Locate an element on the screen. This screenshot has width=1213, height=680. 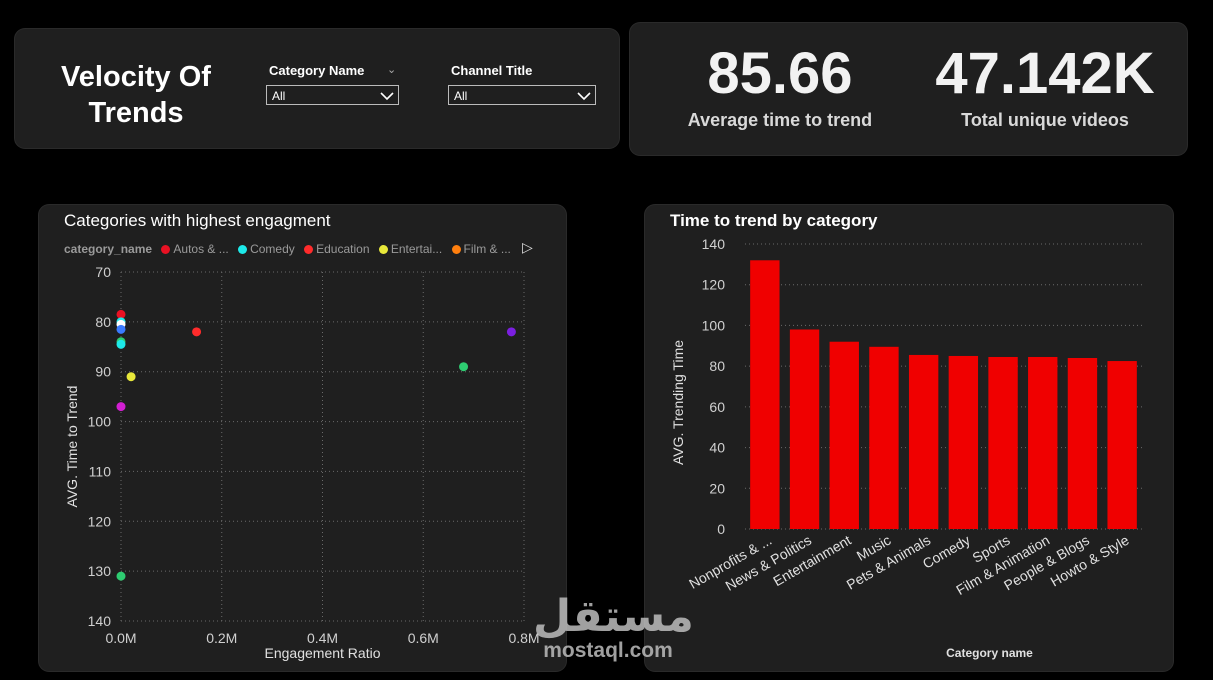
category-select: All is located at coordinates (332, 95).